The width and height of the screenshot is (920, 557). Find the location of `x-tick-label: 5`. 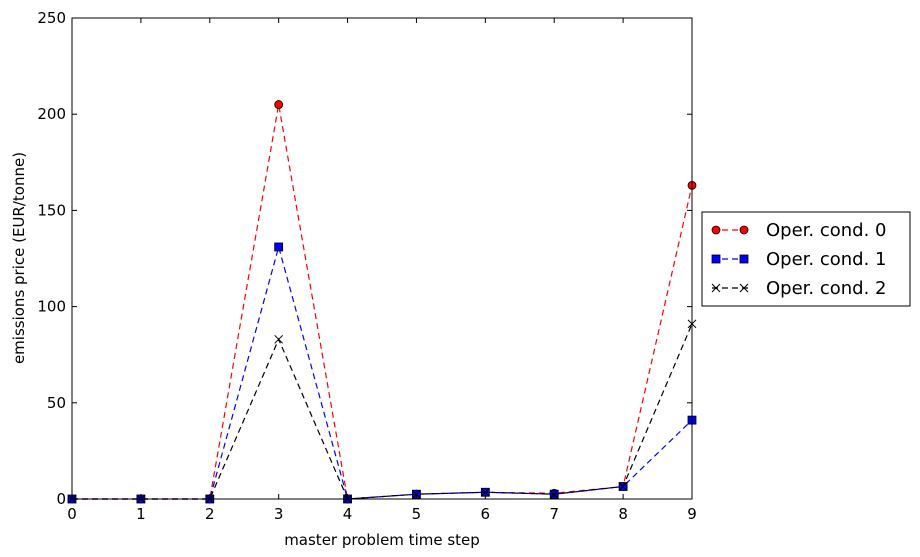

x-tick-label: 5 is located at coordinates (417, 514).